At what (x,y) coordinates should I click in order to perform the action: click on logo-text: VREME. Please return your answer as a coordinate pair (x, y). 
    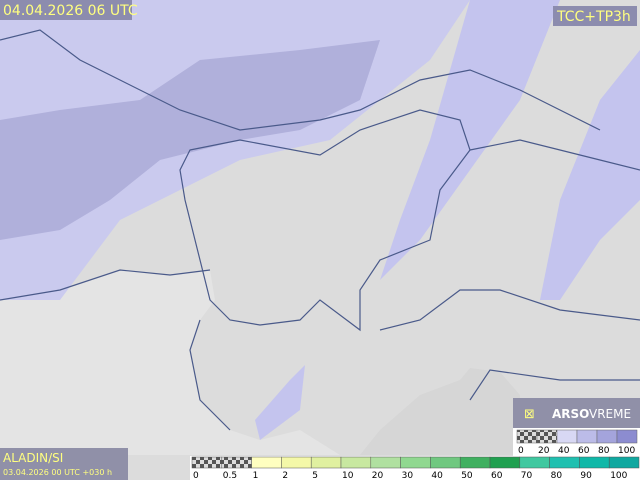
    Looking at the image, I should click on (610, 414).